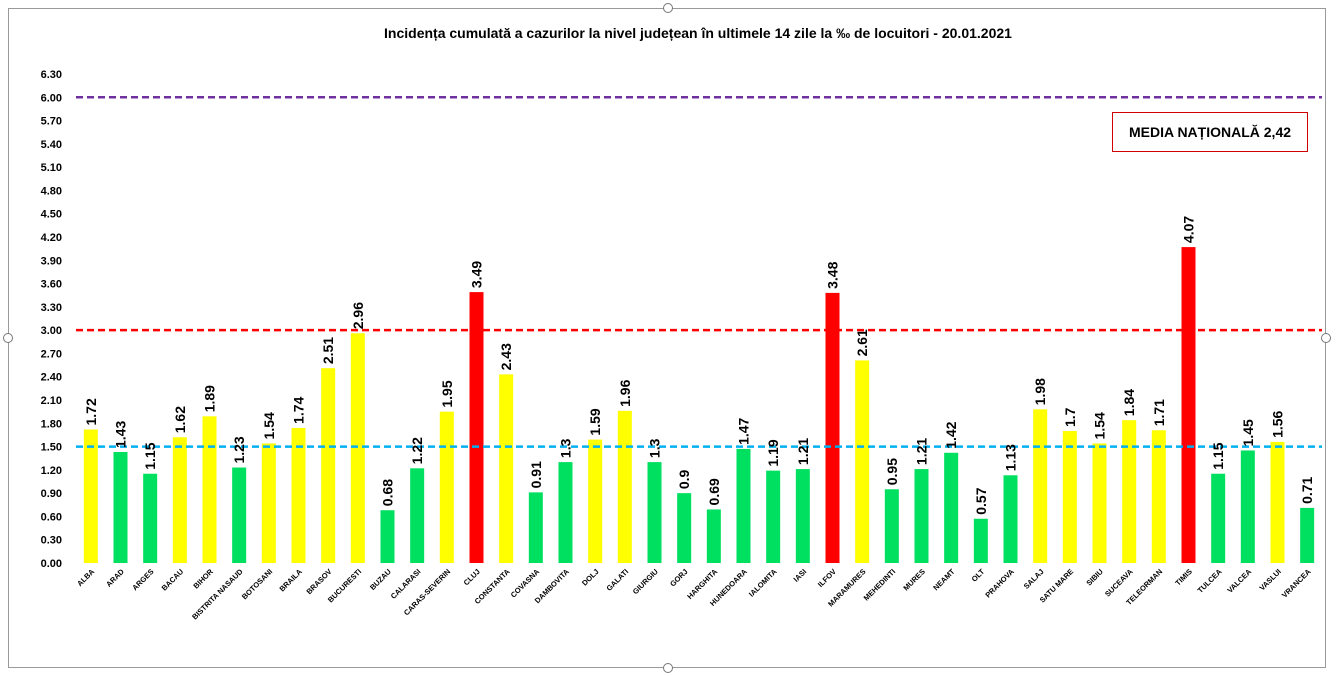 The width and height of the screenshot is (1336, 676). What do you see at coordinates (645, 581) in the screenshot?
I see `x-tick-label: GIURGIU` at bounding box center [645, 581].